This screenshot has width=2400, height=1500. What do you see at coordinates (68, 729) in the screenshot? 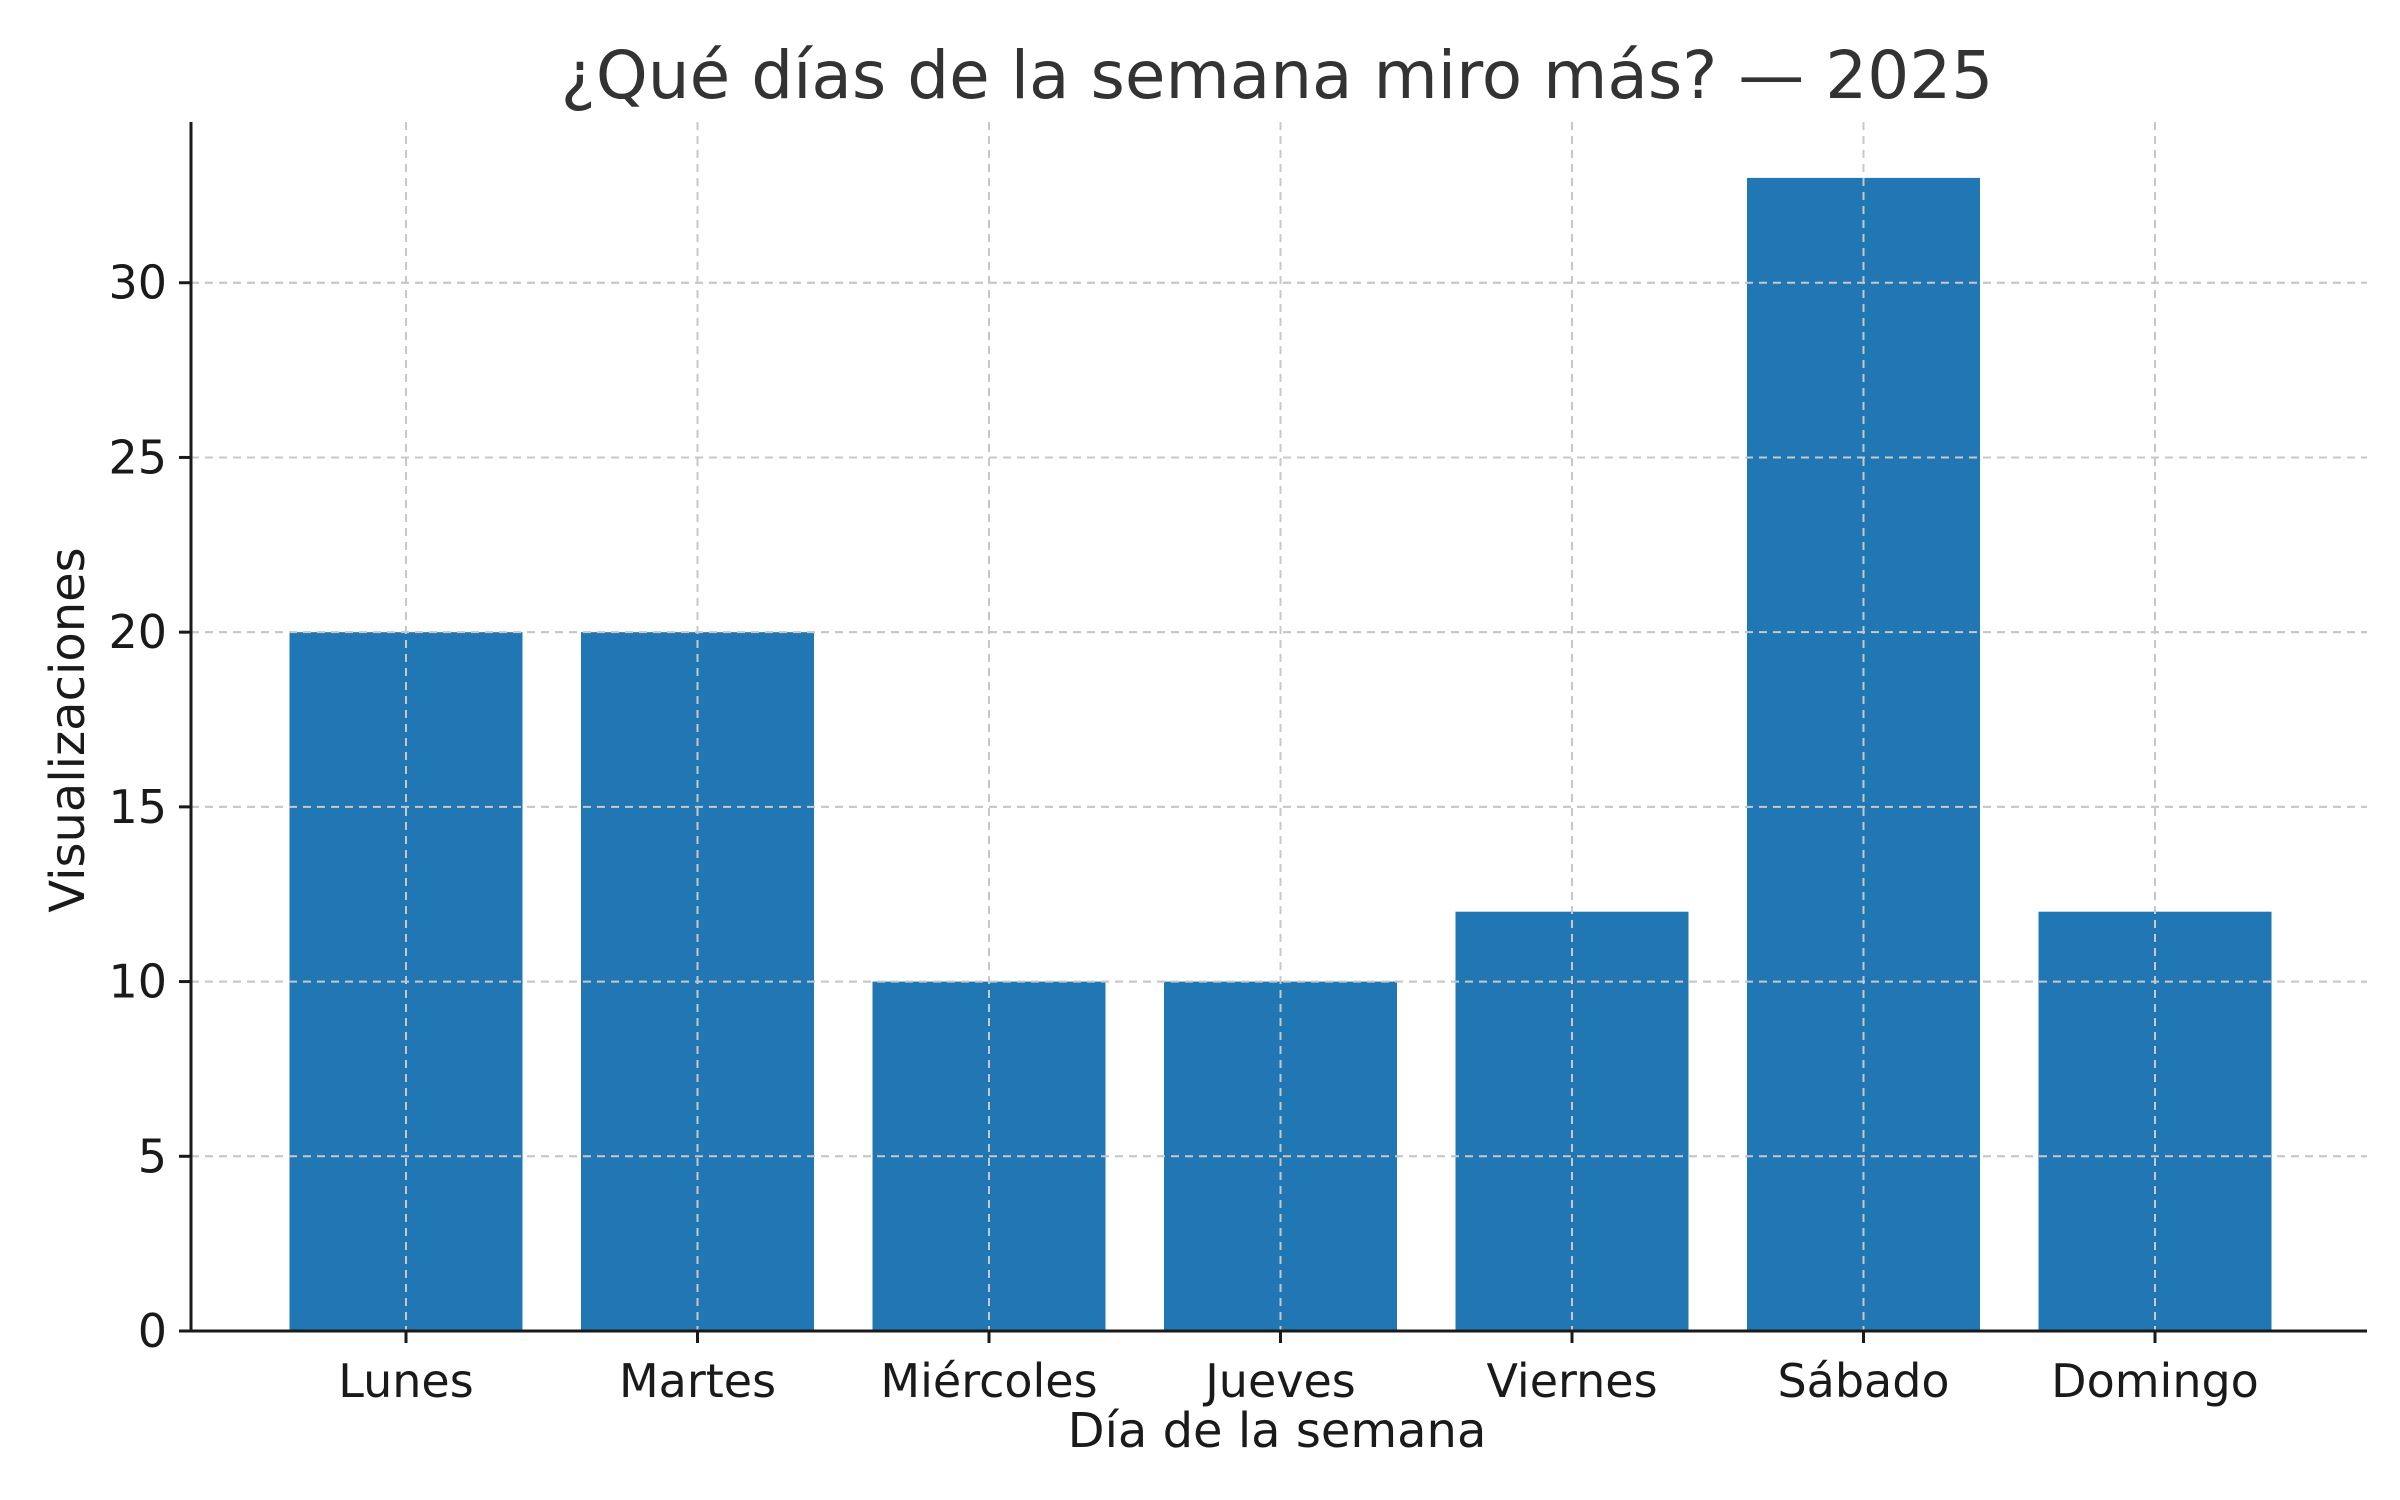
I see `y-axis-label: Visualizaciones` at bounding box center [68, 729].